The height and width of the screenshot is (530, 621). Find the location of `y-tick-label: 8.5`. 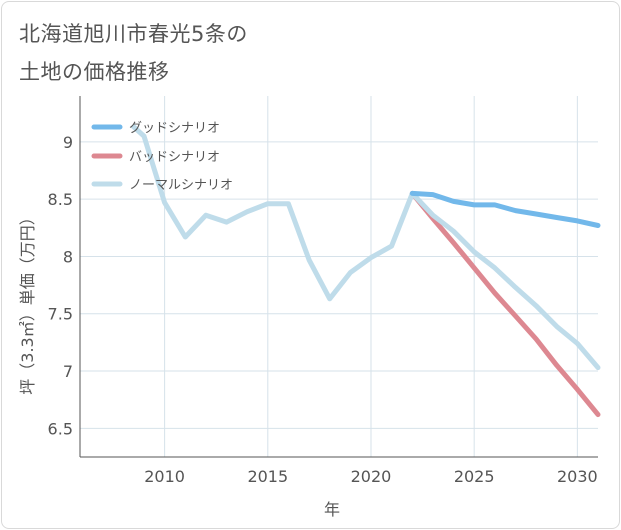

y-tick-label: 8.5 is located at coordinates (60, 199).